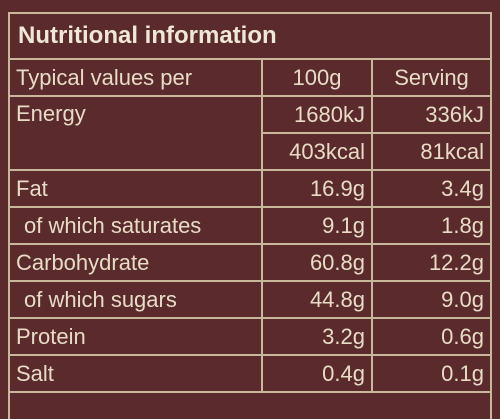 The height and width of the screenshot is (419, 500). What do you see at coordinates (136, 373) in the screenshot?
I see `row-label: Salt` at bounding box center [136, 373].